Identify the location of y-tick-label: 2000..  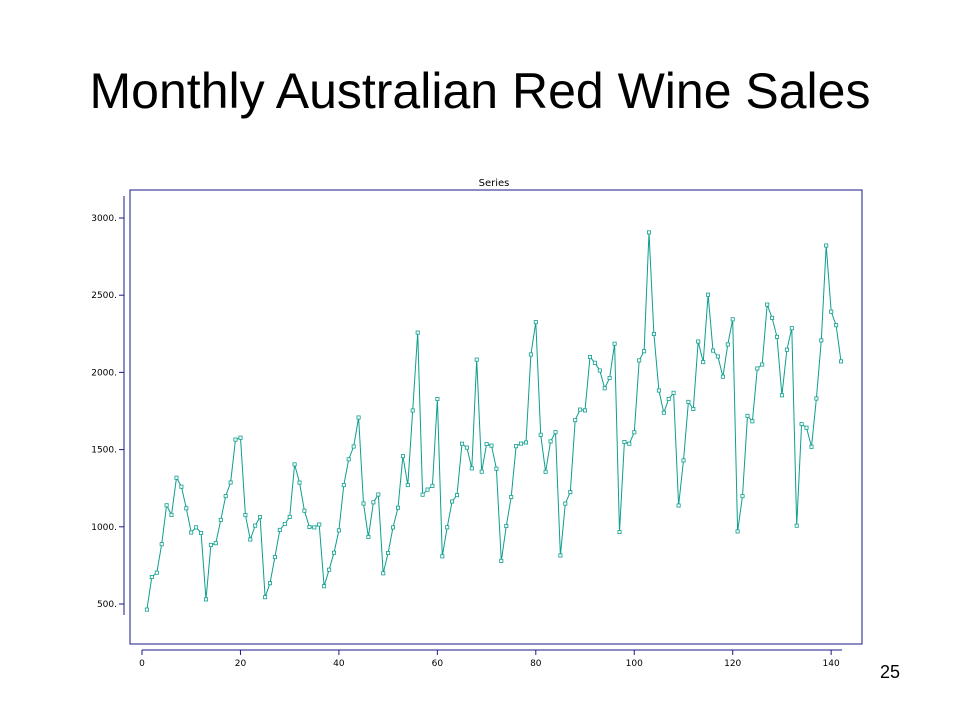
(104, 373).